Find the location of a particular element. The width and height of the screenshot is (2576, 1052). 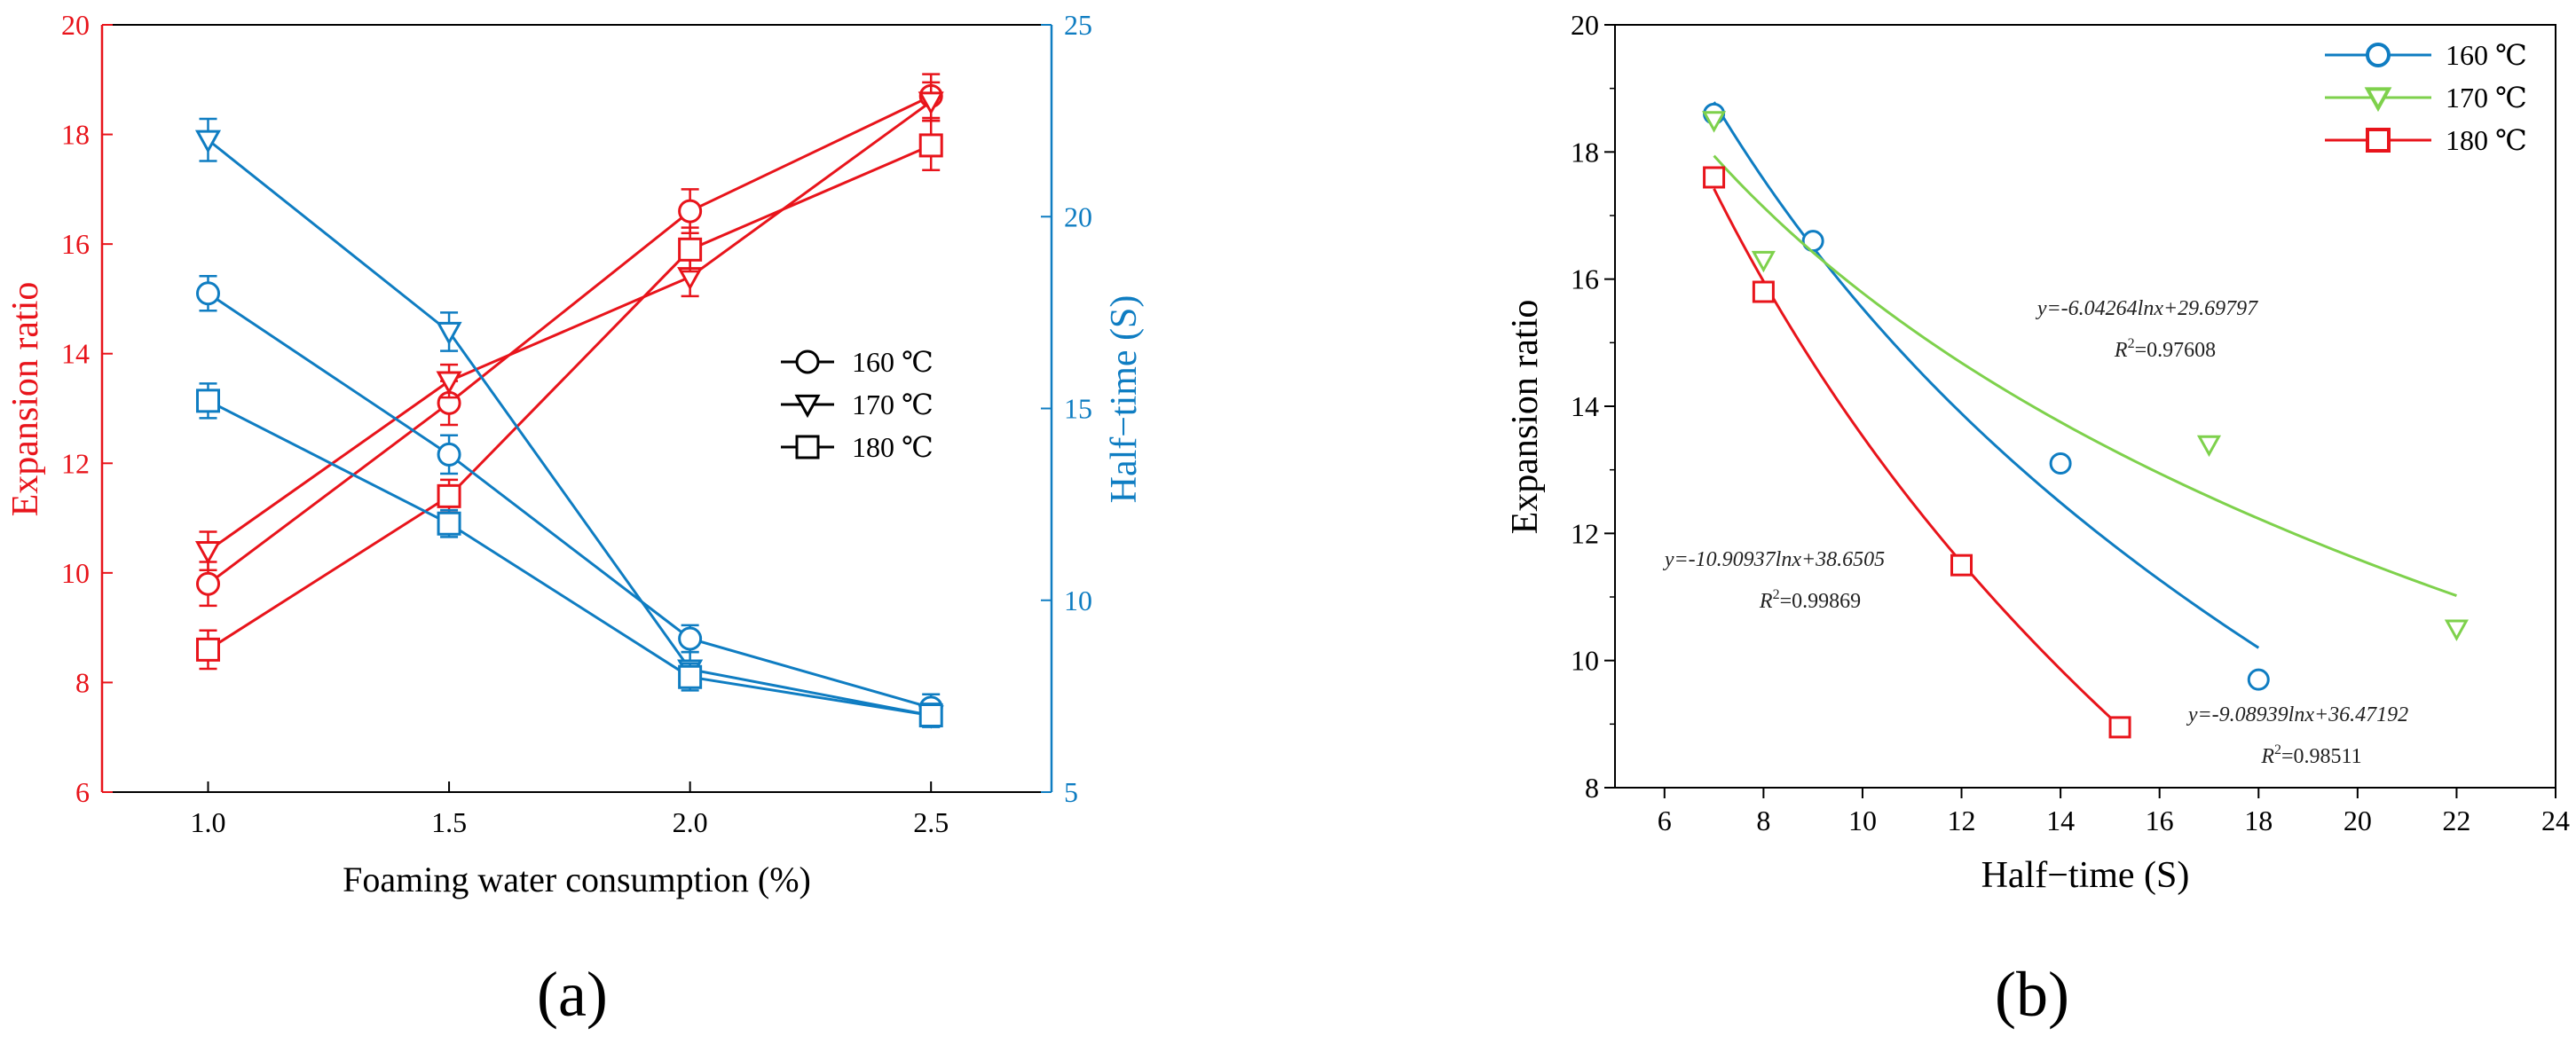

chart-a-y2-tick-label: 5 is located at coordinates (1071, 792).